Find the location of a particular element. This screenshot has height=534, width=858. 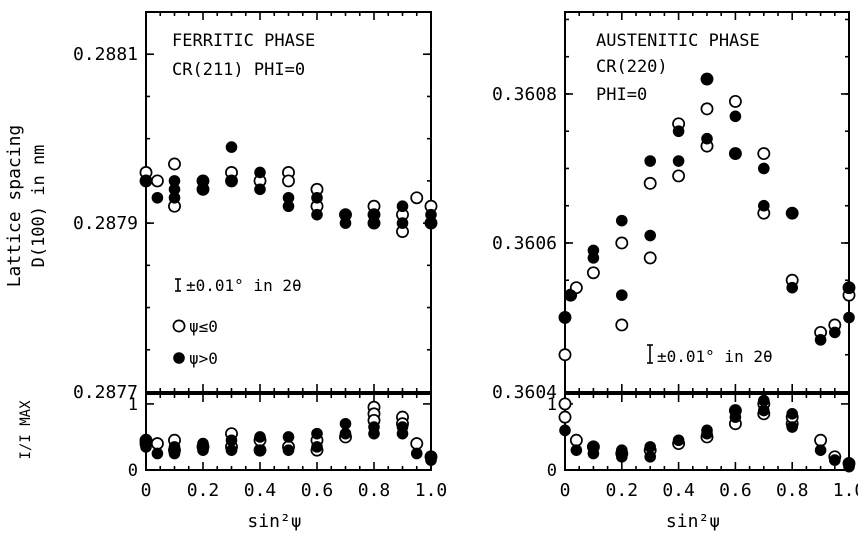

intensity-axis-title: I/I MAX is located at coordinates (26, 430).